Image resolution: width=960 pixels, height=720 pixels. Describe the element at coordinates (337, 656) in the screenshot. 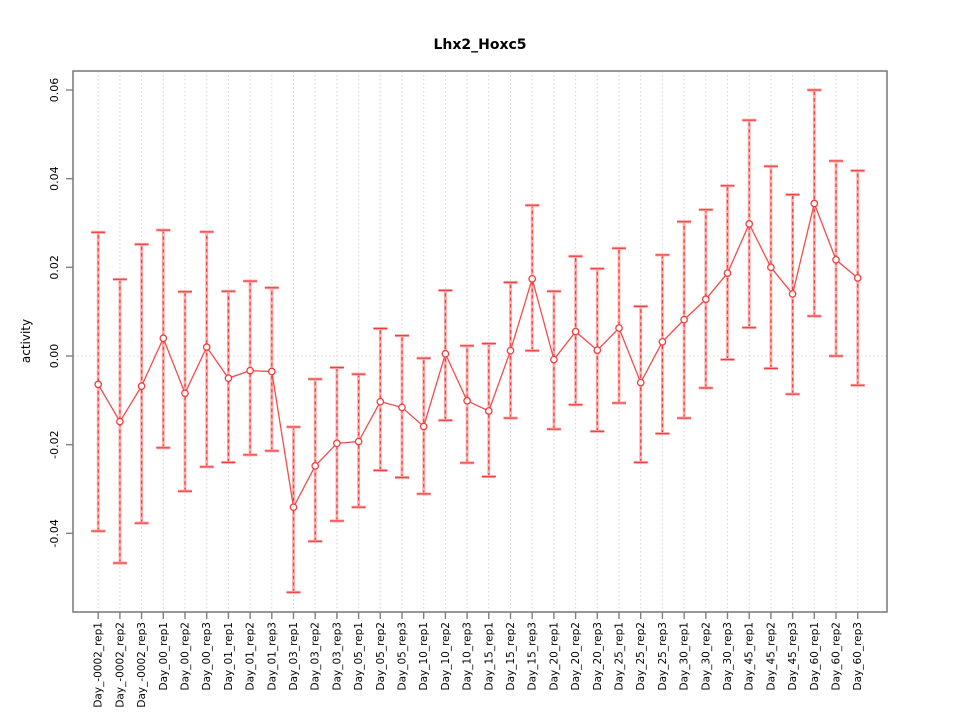

I see `x-tick-label: Day_03_rep3` at that location.